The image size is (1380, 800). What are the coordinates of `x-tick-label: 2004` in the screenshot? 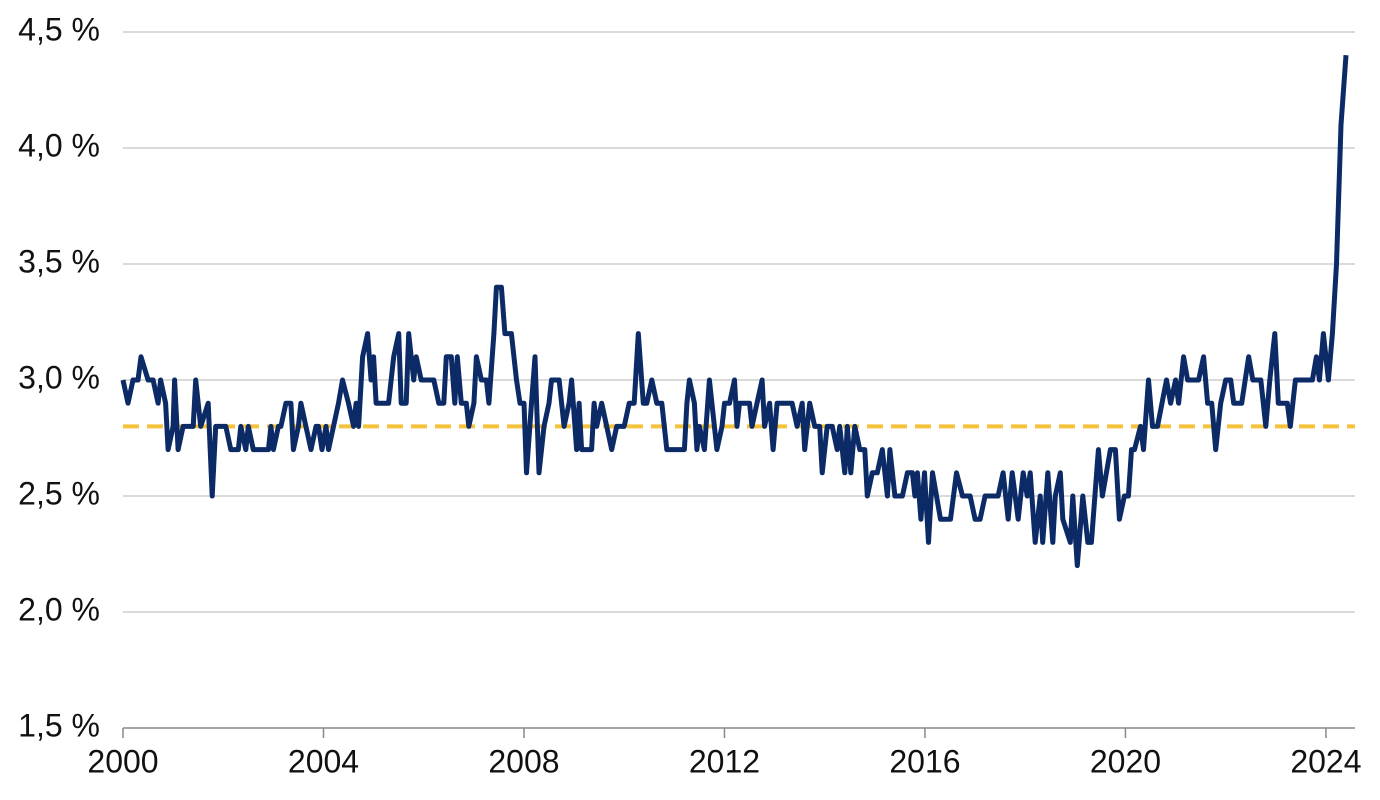 It's located at (323, 761).